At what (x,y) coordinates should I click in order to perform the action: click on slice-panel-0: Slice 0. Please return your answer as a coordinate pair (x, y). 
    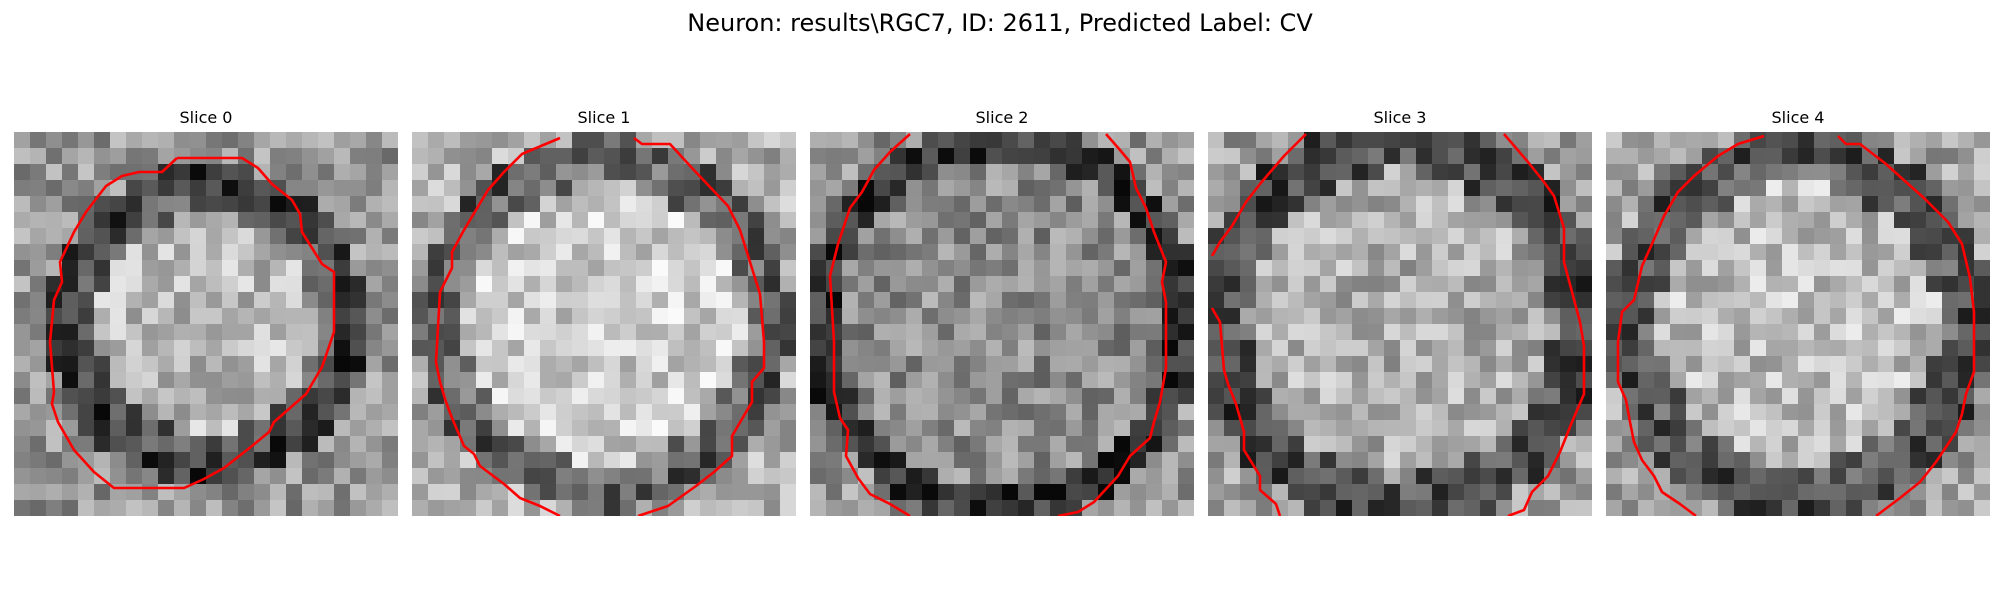
    Looking at the image, I should click on (206, 312).